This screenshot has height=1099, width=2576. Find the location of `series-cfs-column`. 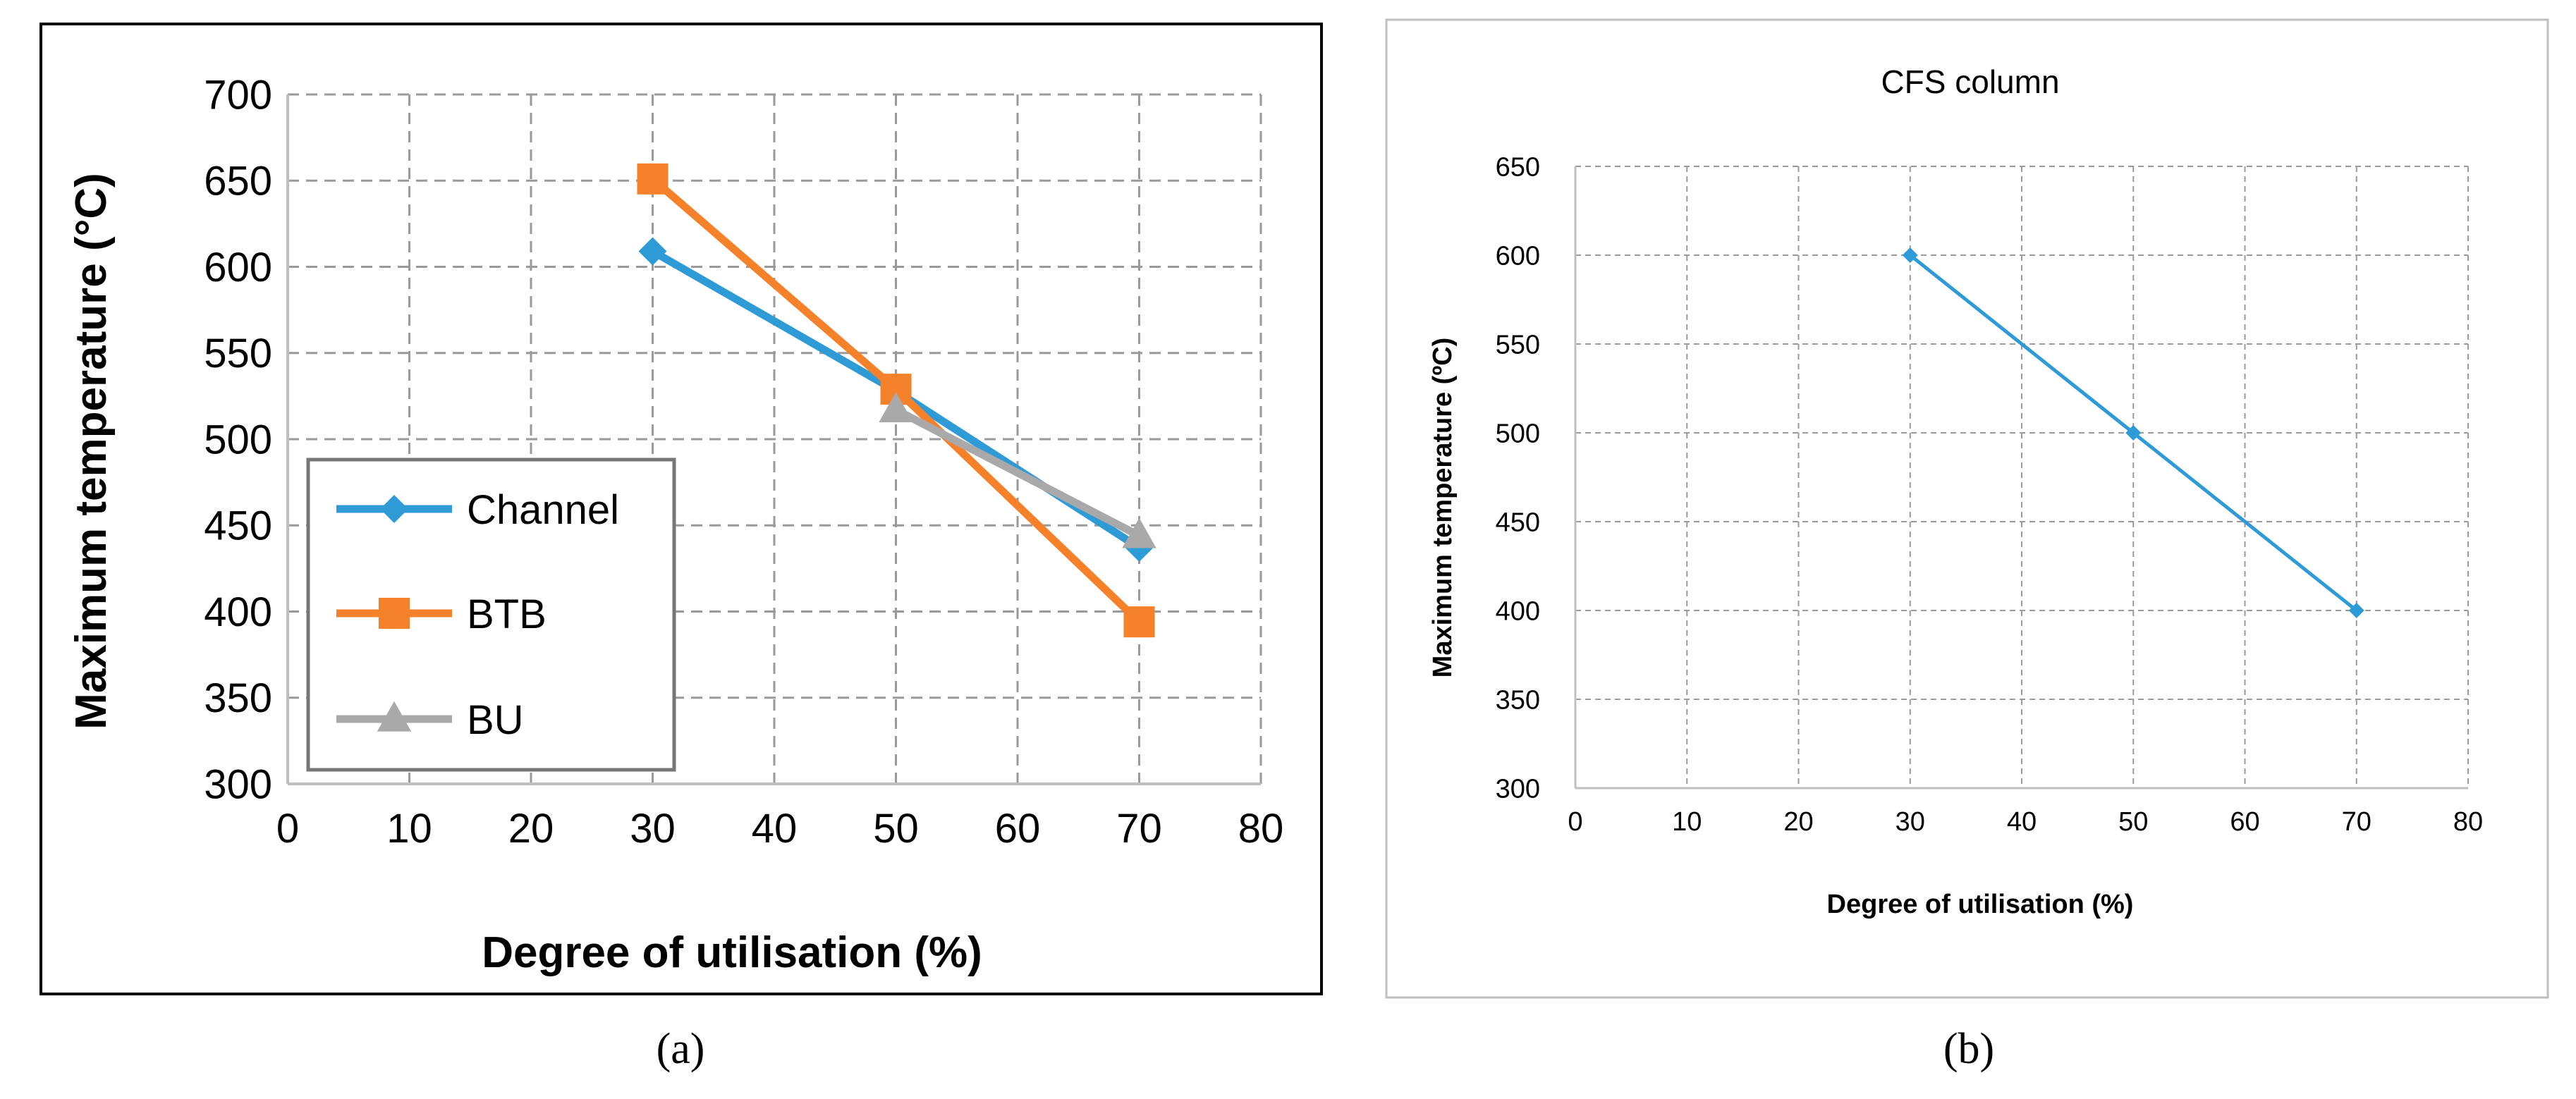

series-cfs-column is located at coordinates (2133, 432).